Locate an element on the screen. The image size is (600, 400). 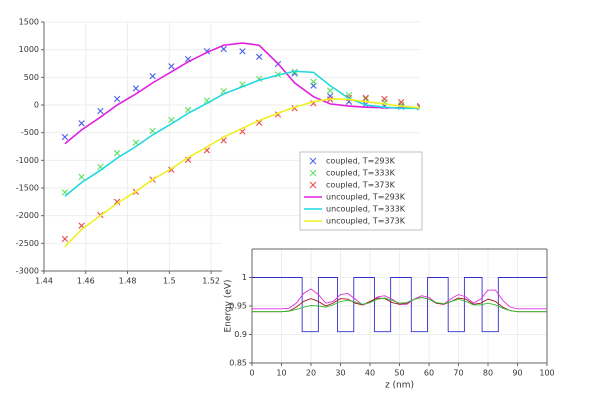
legend-label: uncoupled, T=333K is located at coordinates (366, 209).